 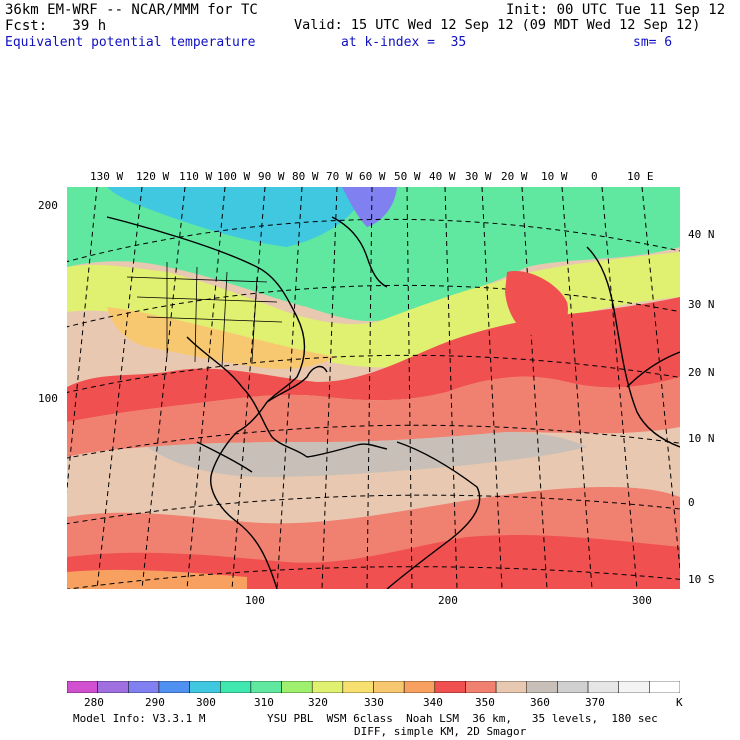 I want to click on colorbar-label: 350, so click(x=485, y=702).